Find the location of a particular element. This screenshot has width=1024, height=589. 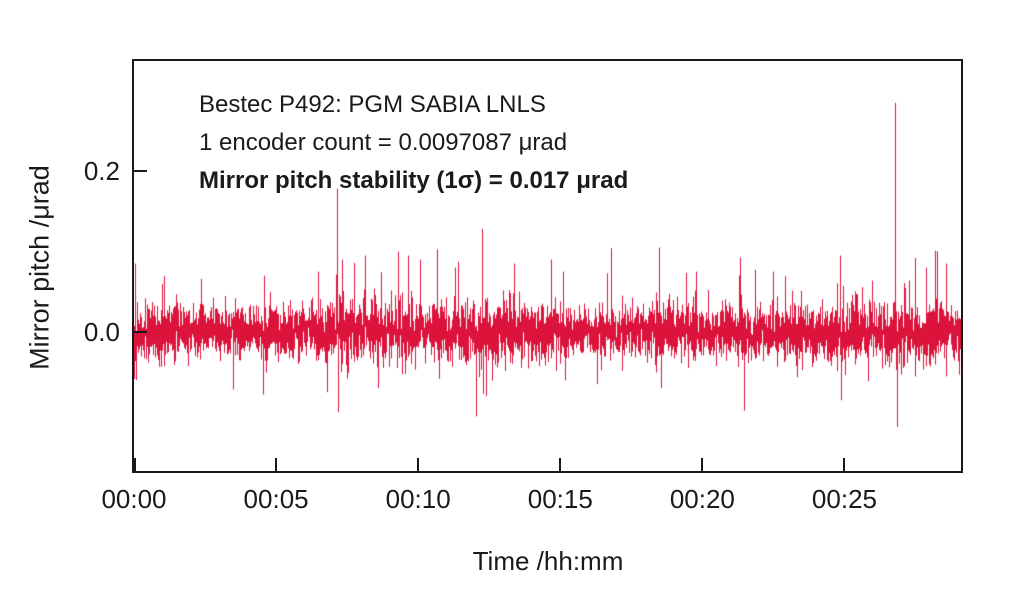

x-tick-label: 00:15 is located at coordinates (560, 499).